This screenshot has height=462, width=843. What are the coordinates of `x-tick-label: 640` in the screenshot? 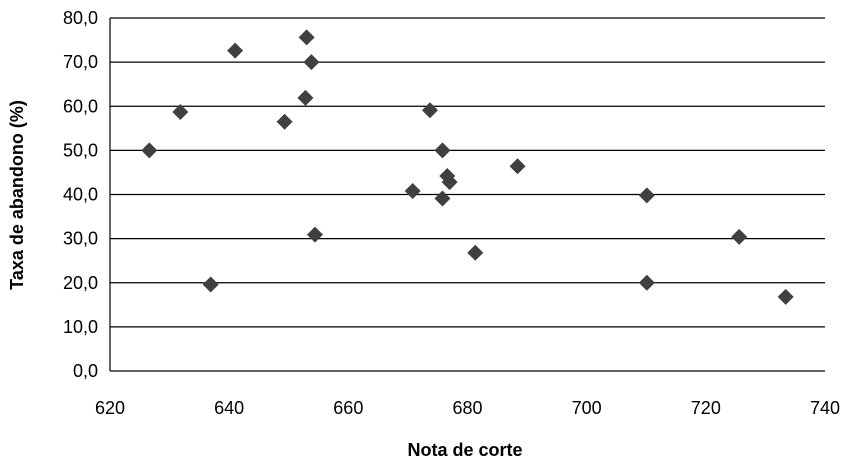 It's located at (229, 408).